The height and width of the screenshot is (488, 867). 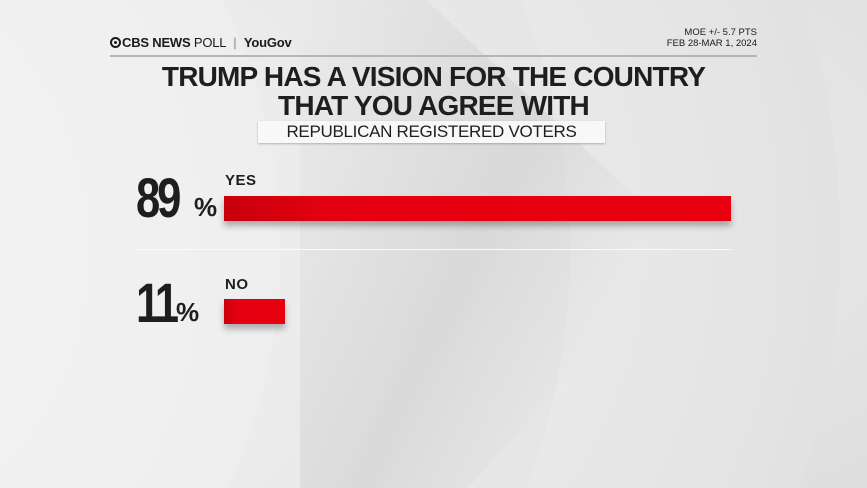 I want to click on no-percent-sign: %, so click(x=188, y=312).